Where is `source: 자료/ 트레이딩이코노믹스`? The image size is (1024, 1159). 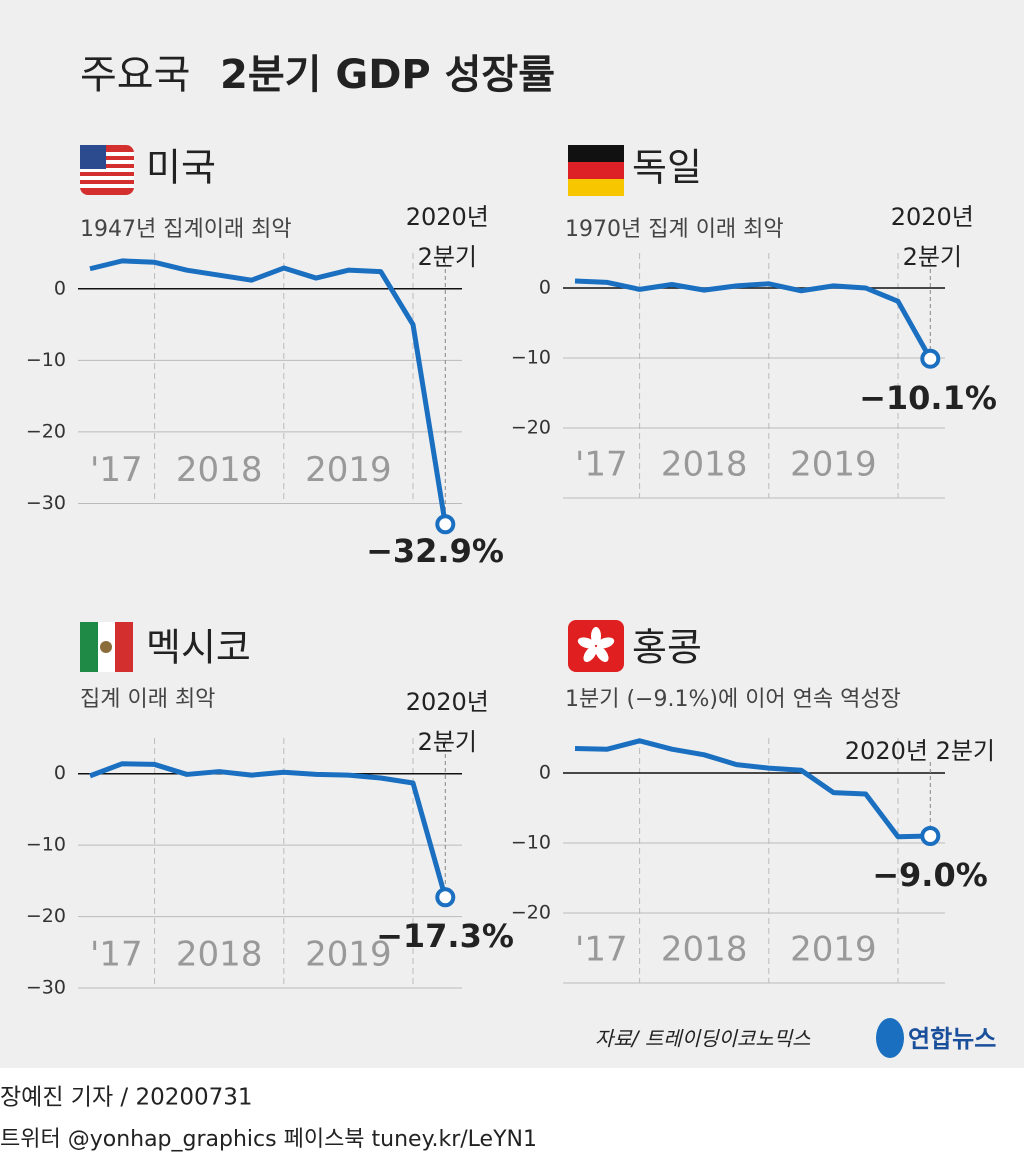
source: 자료/ 트레이딩이코노믹스 is located at coordinates (703, 1039).